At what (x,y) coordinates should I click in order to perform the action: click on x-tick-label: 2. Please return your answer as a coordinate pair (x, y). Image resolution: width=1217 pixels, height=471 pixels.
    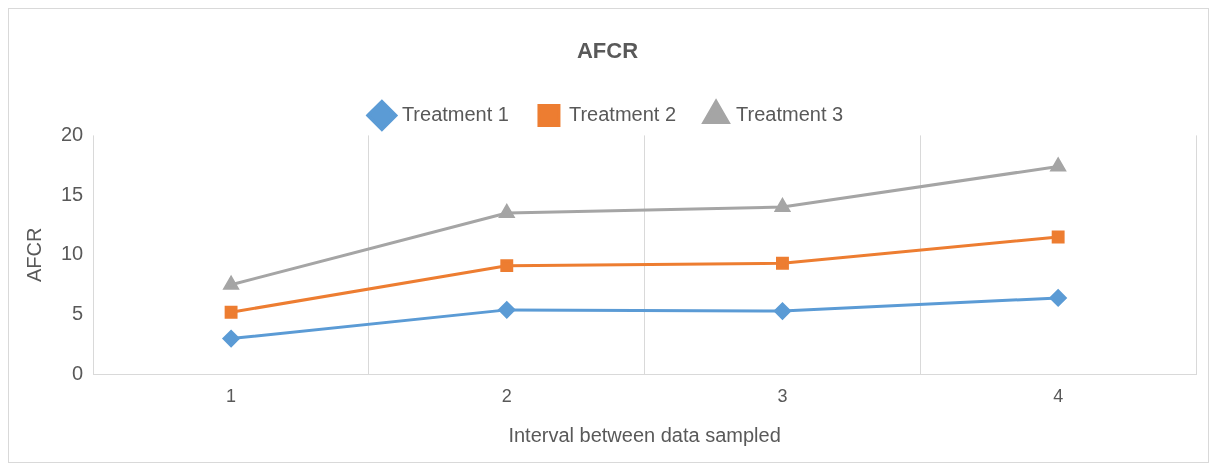
    Looking at the image, I should click on (506, 396).